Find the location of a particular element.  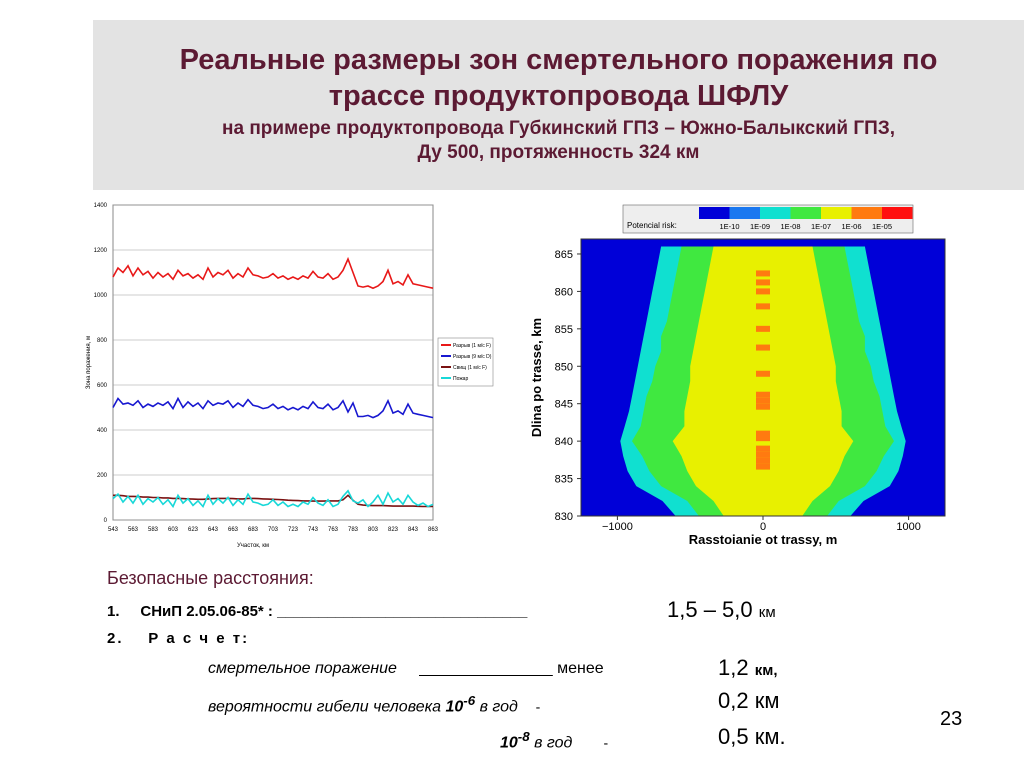

y-tick-label: 840 is located at coordinates (564, 442).